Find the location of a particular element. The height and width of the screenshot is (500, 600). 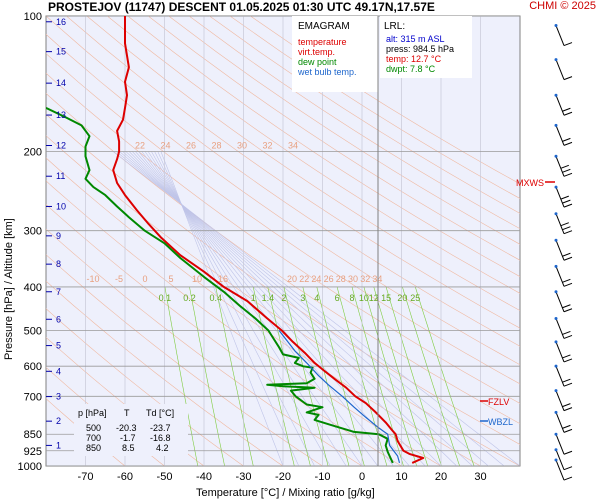

adiabat-label: 10 is located at coordinates (197, 279).